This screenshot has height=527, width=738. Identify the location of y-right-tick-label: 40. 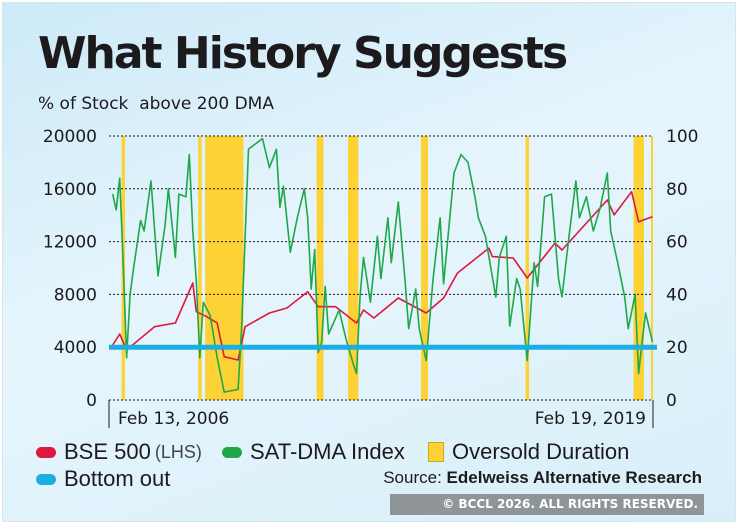
(677, 295).